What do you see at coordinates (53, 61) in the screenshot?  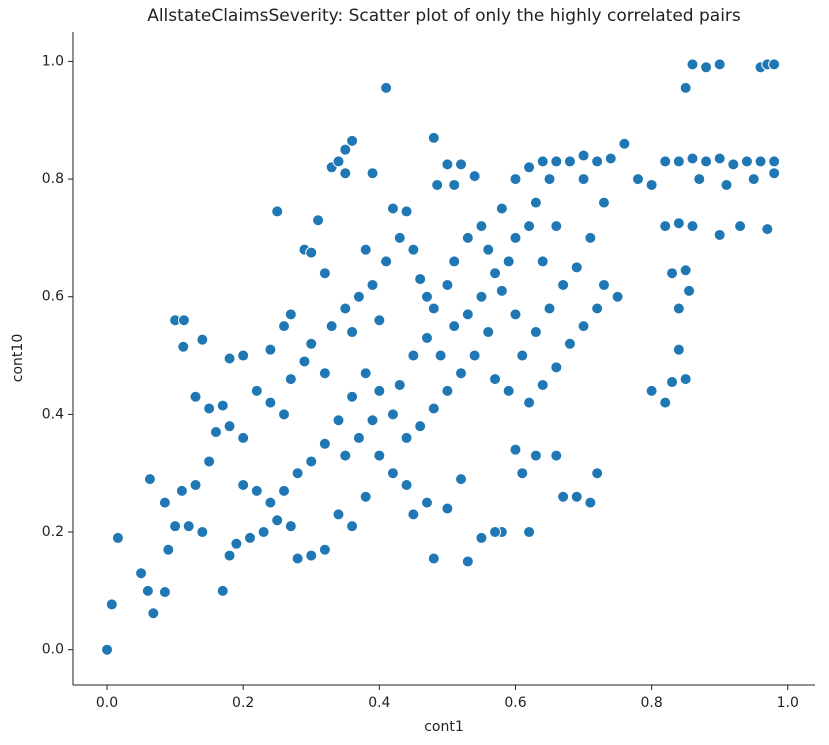 I see `y-tick-label: 1.0` at bounding box center [53, 61].